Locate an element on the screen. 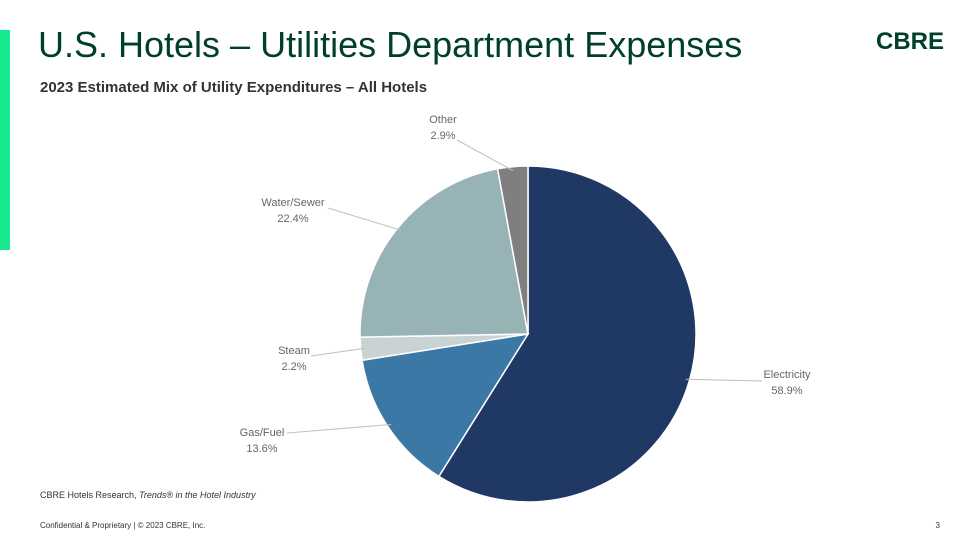 The height and width of the screenshot is (551, 980). slice-value-label: 13.6% is located at coordinates (261, 449).